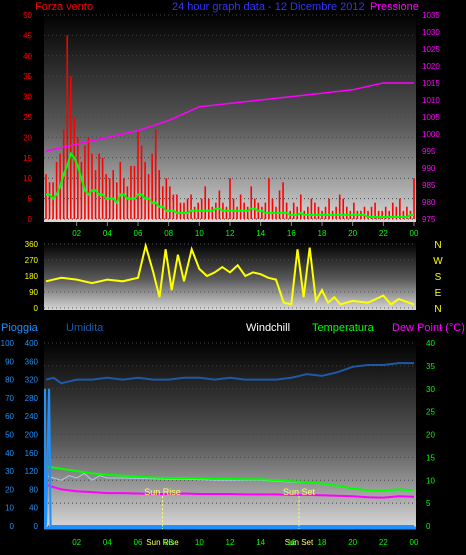 The width and height of the screenshot is (466, 555). What do you see at coordinates (9, 416) in the screenshot?
I see `rain-y-tick-label: 60` at bounding box center [9, 416].